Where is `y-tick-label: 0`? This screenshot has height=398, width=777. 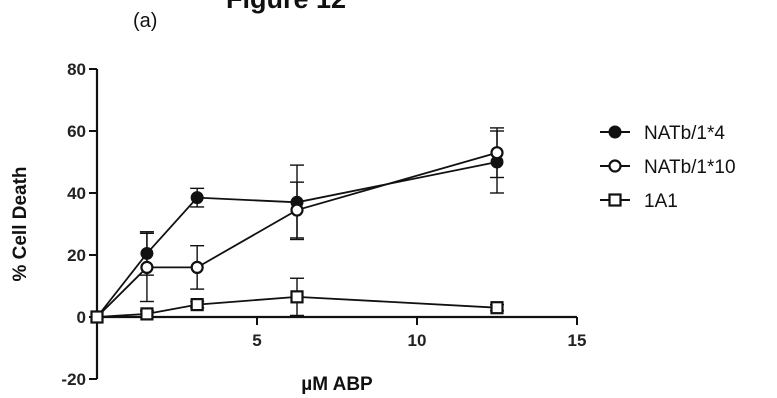
y-tick-label: 0 is located at coordinates (81, 317).